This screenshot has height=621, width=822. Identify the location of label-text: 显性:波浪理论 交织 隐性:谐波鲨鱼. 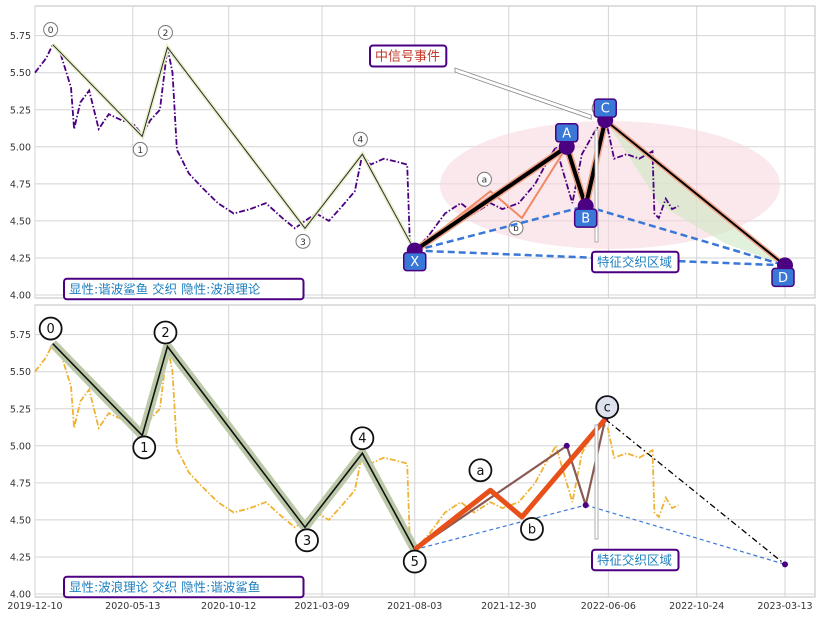
(164, 587).